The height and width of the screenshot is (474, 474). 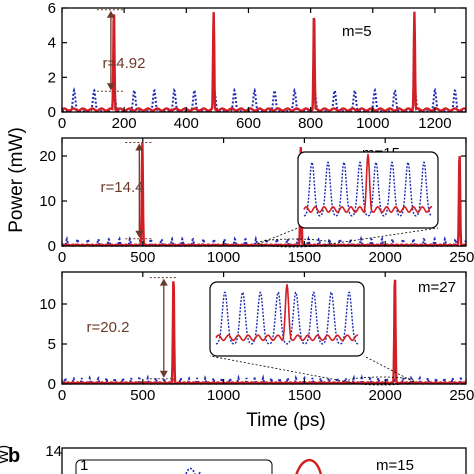 I want to click on y-tick-label: 6, so click(x=52, y=8).